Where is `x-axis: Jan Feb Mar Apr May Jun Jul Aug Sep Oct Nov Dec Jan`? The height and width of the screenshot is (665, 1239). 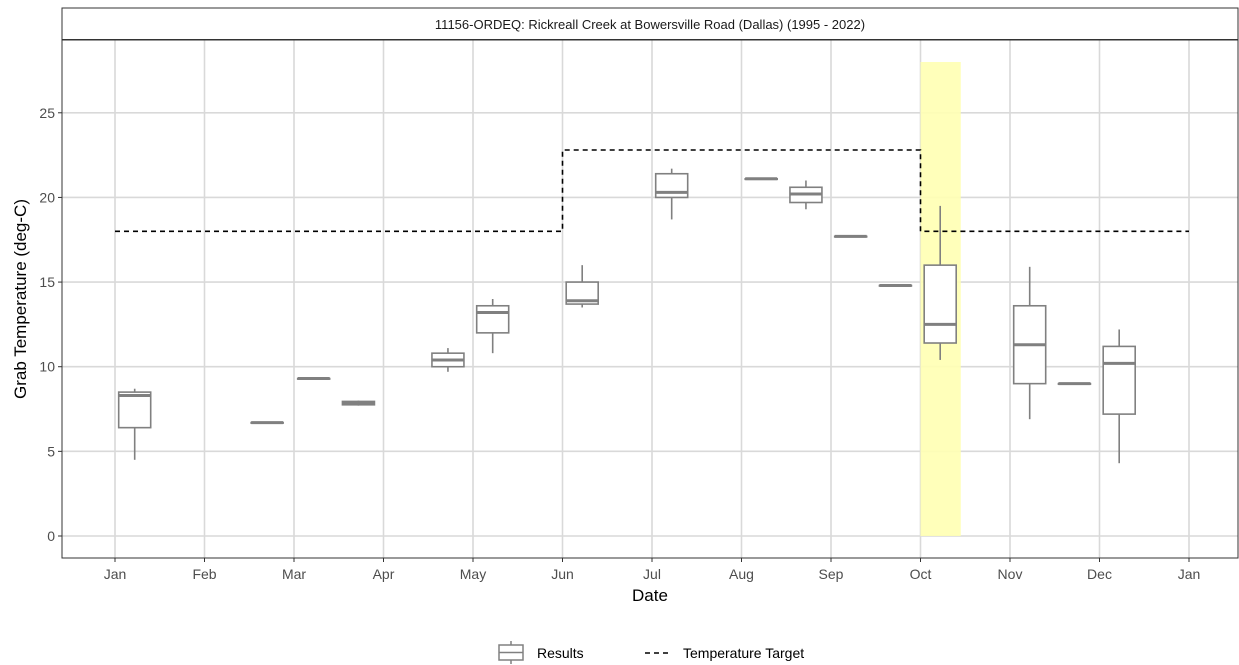 x-axis: Jan Feb Mar Apr May Jun Jul Aug Sep Oct Nov Dec Jan is located at coordinates (652, 570).